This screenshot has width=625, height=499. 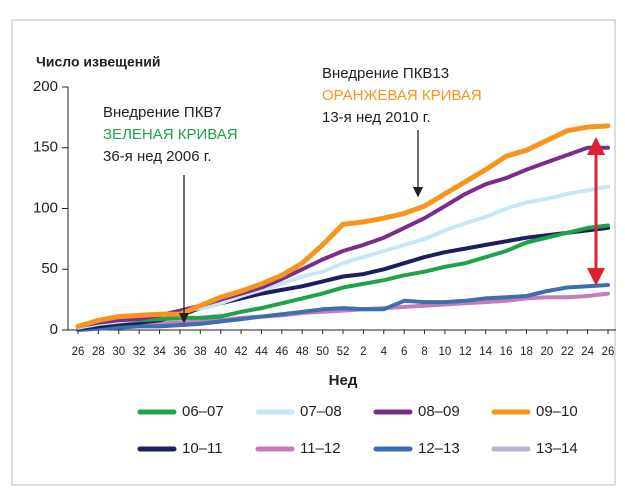 I want to click on x-tick-label: 52, so click(x=343, y=352).